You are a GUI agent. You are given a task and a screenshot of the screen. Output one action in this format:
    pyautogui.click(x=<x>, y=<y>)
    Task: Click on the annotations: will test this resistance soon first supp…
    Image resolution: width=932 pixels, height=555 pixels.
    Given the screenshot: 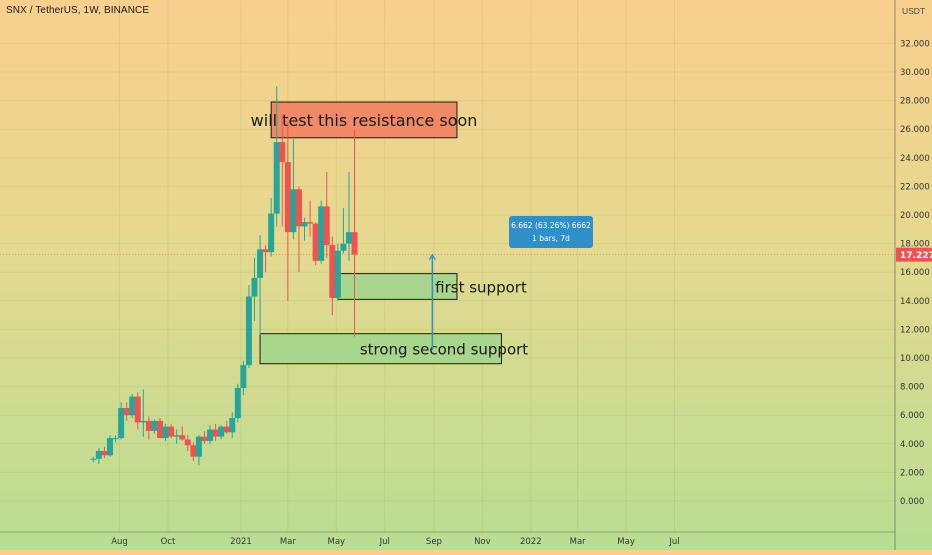 What is the action you would take?
    pyautogui.click(x=389, y=233)
    